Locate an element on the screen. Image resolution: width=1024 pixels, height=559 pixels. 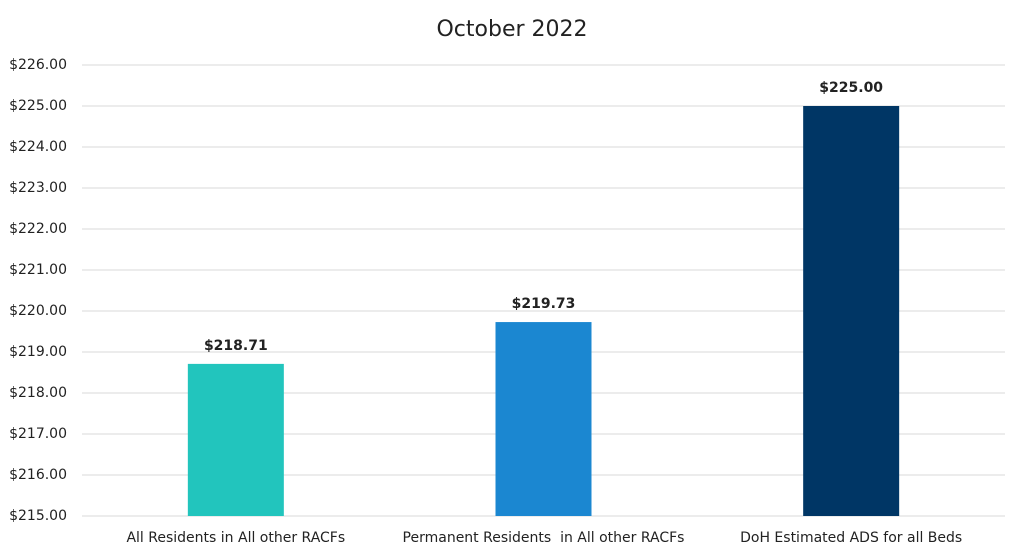
y-tick-label: $216.00 is located at coordinates (38, 475).